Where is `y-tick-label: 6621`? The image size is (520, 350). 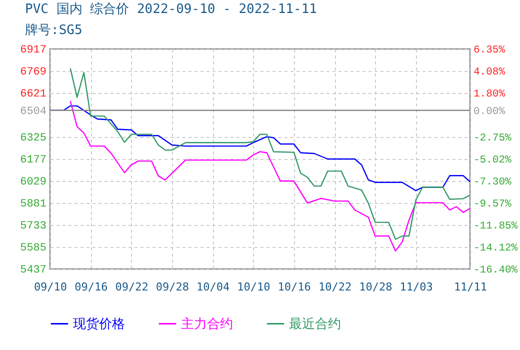
y-tick-label: 6621 is located at coordinates (33, 94).